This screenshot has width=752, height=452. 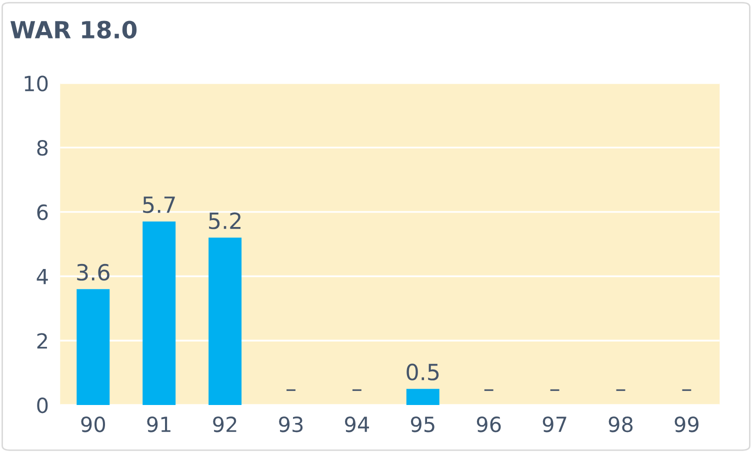 I want to click on y-tick-label: 6, so click(x=42, y=212).